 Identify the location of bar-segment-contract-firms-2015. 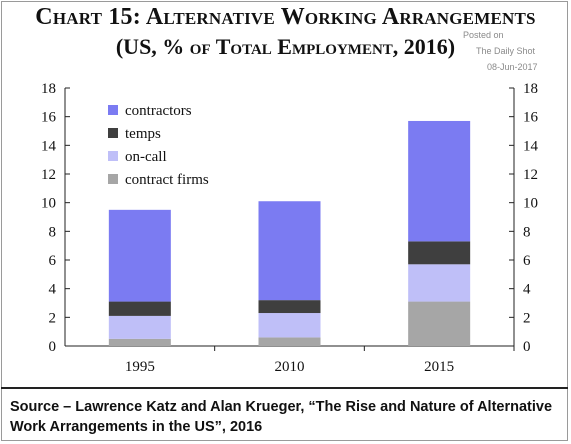
(439, 323).